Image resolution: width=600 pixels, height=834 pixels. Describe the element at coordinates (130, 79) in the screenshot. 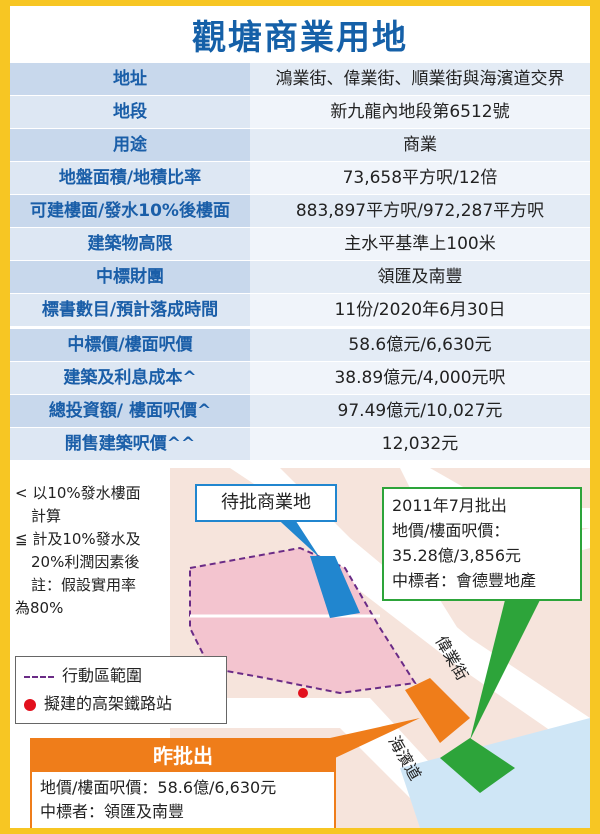

I see `row-label: 地址` at that location.